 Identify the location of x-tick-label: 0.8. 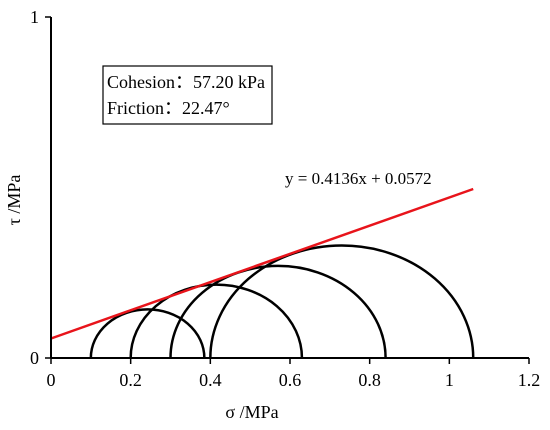
(369, 380).